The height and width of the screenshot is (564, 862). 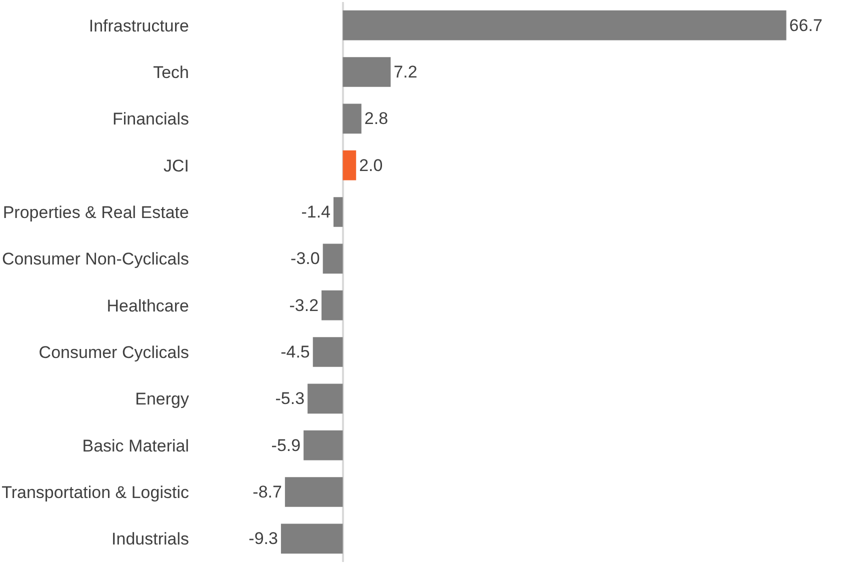 I want to click on y-tick-label: Consumer Cyclicals, so click(x=113, y=352).